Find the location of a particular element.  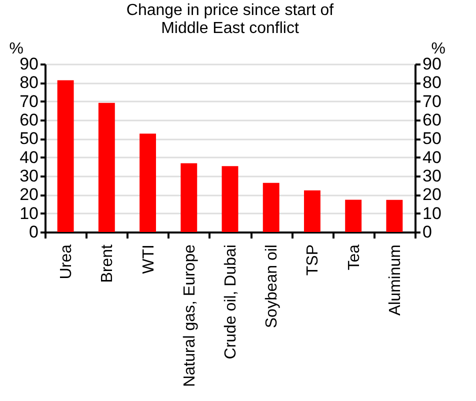

x-tick-label: Urea is located at coordinates (67, 262).